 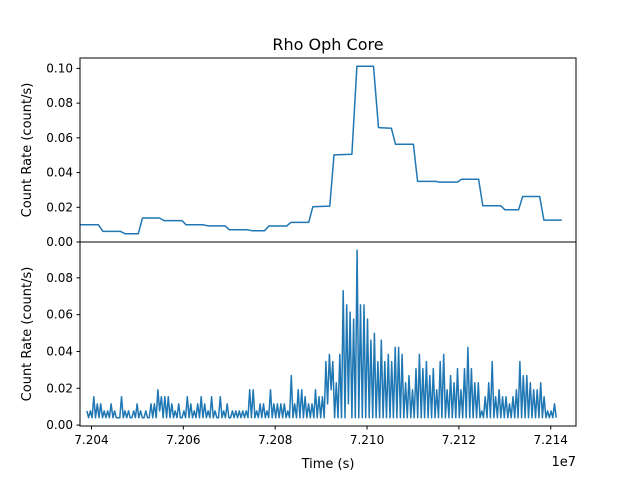 I want to click on y-tick-label: 0.10, so click(x=59, y=68).